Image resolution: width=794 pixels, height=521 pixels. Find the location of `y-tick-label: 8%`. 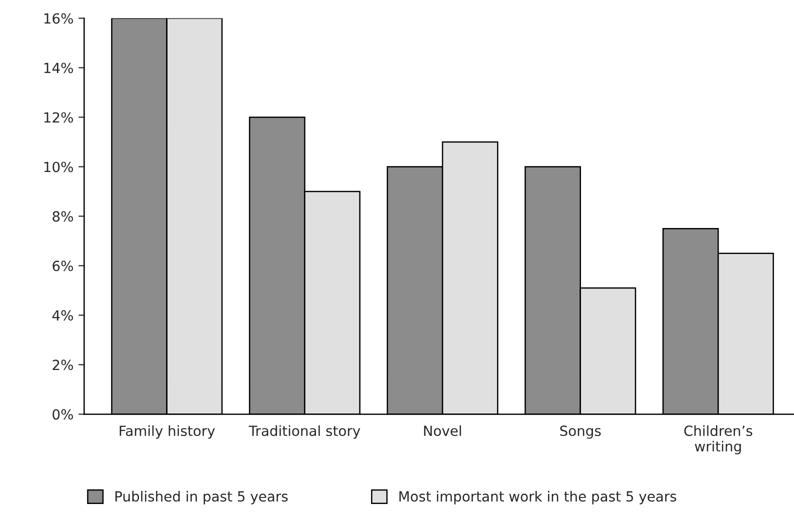

y-tick-label: 8% is located at coordinates (62, 216).